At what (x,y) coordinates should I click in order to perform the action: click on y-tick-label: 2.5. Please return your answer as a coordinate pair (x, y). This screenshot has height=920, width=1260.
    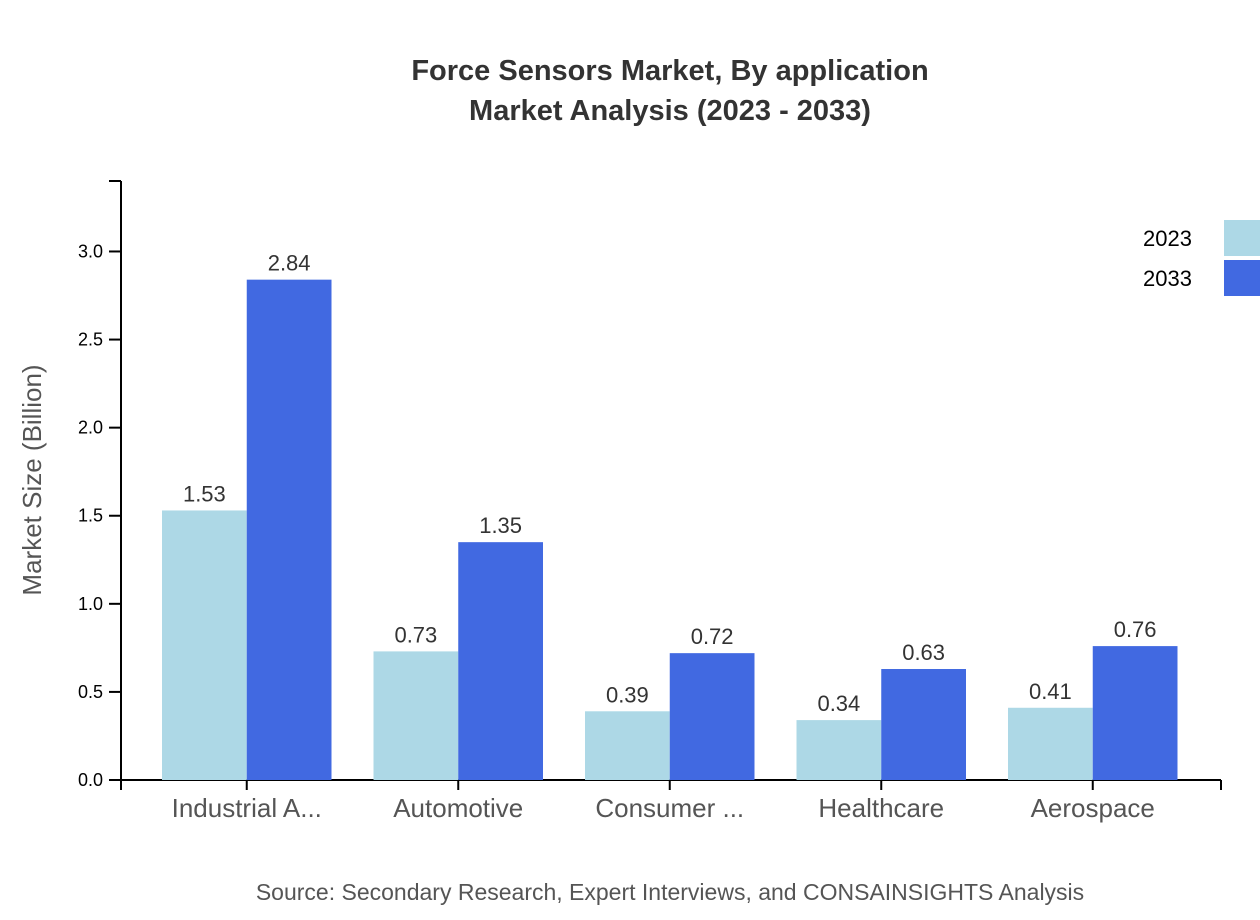
    Looking at the image, I should click on (90, 340).